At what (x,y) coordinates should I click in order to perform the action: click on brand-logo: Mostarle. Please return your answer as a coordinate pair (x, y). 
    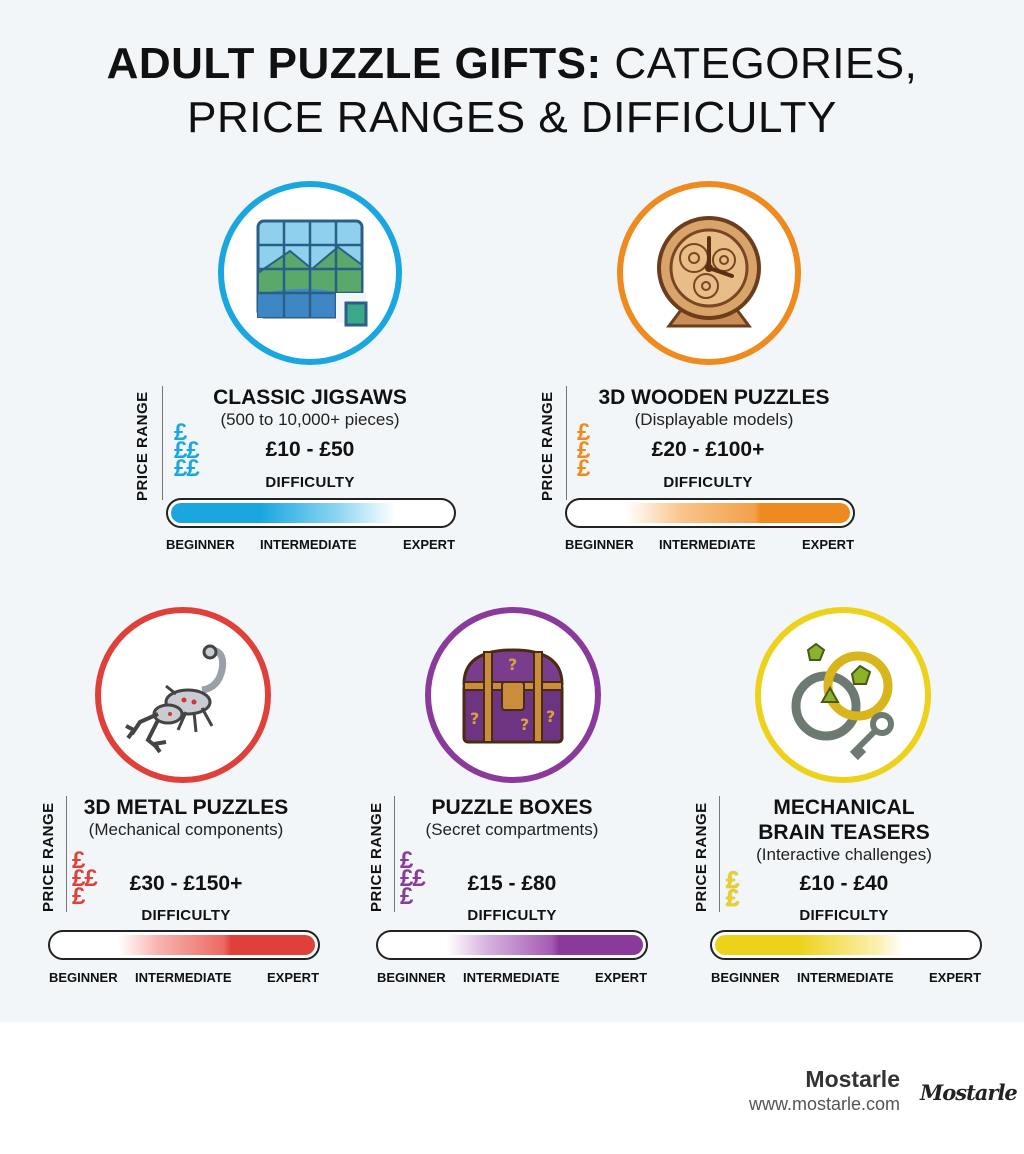
    Looking at the image, I should click on (969, 1092).